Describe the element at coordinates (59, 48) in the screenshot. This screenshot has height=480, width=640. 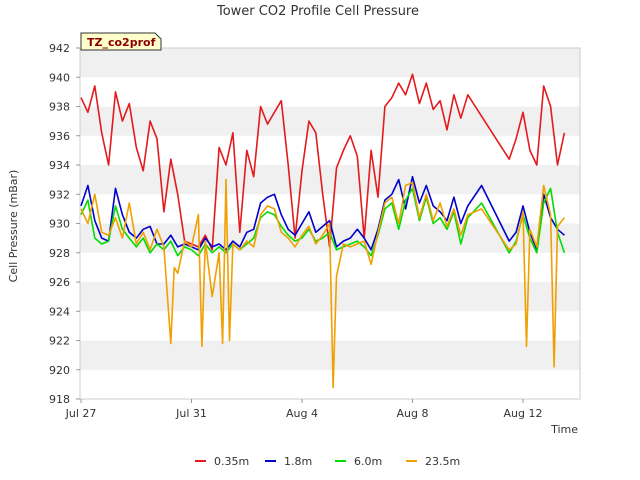
I see `y-tick-label: 942` at that location.